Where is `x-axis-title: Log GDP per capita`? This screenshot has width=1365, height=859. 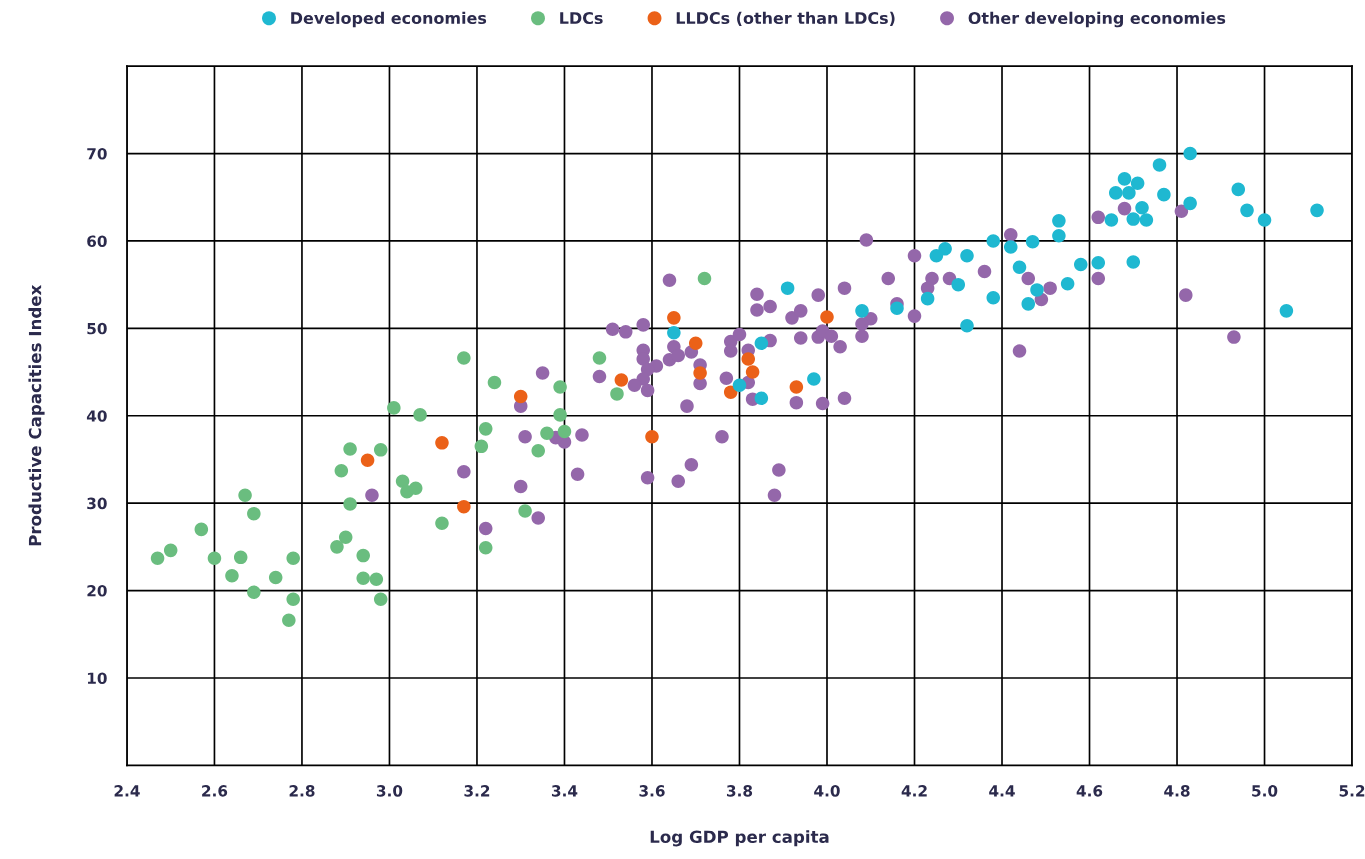
x-axis-title: Log GDP per capita is located at coordinates (739, 838).